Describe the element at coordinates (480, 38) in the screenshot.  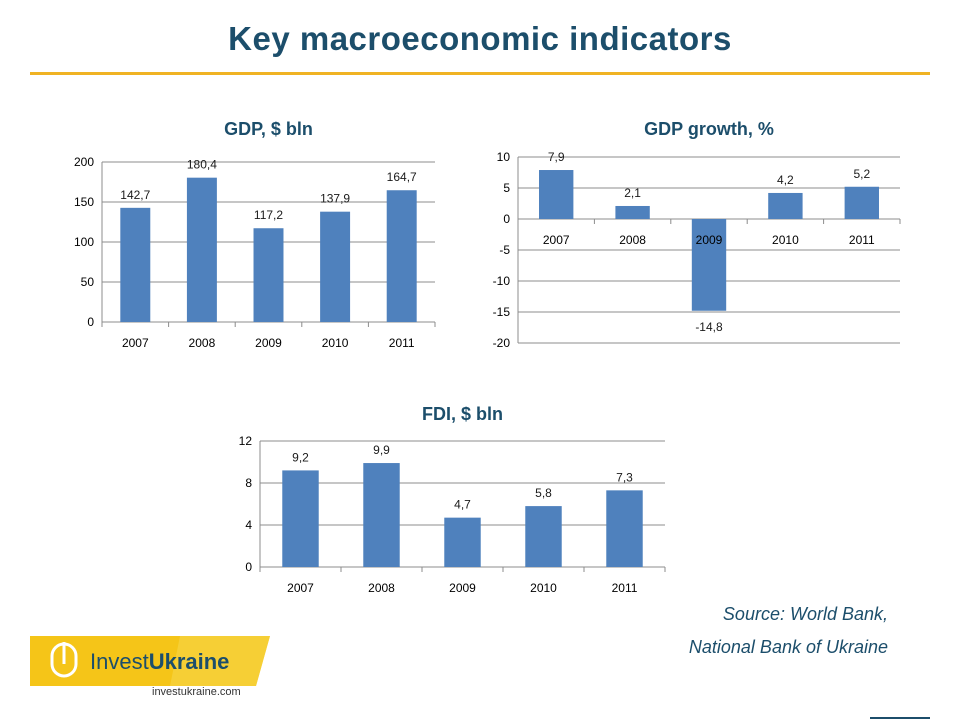
I see `page-title: Key macroeconomic indicators` at that location.